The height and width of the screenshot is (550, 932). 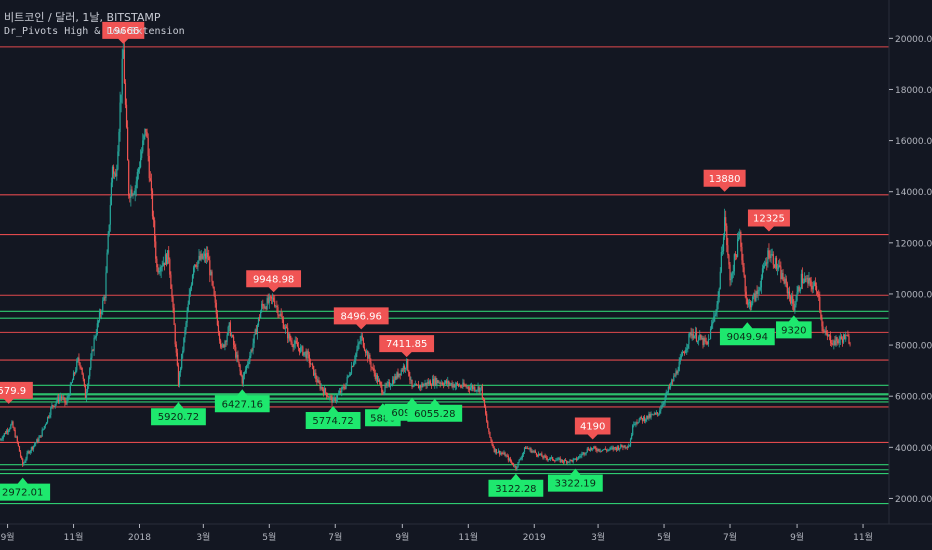 What do you see at coordinates (82, 17) in the screenshot?
I see `chart-title: 비트코인 / 달러, 1날, BITSTAMP` at bounding box center [82, 17].